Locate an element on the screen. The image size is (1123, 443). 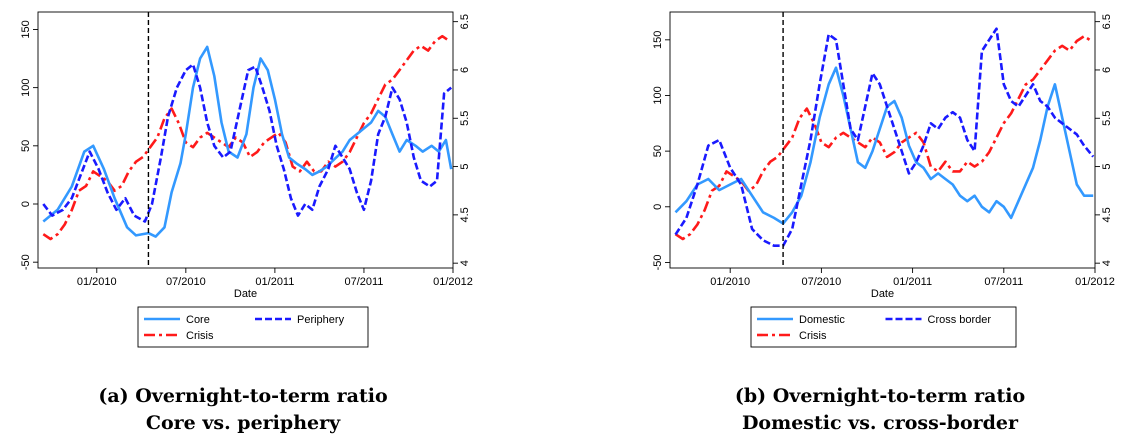
figure-caption-line2: Domestic vs. cross-border is located at coordinates (880, 423).